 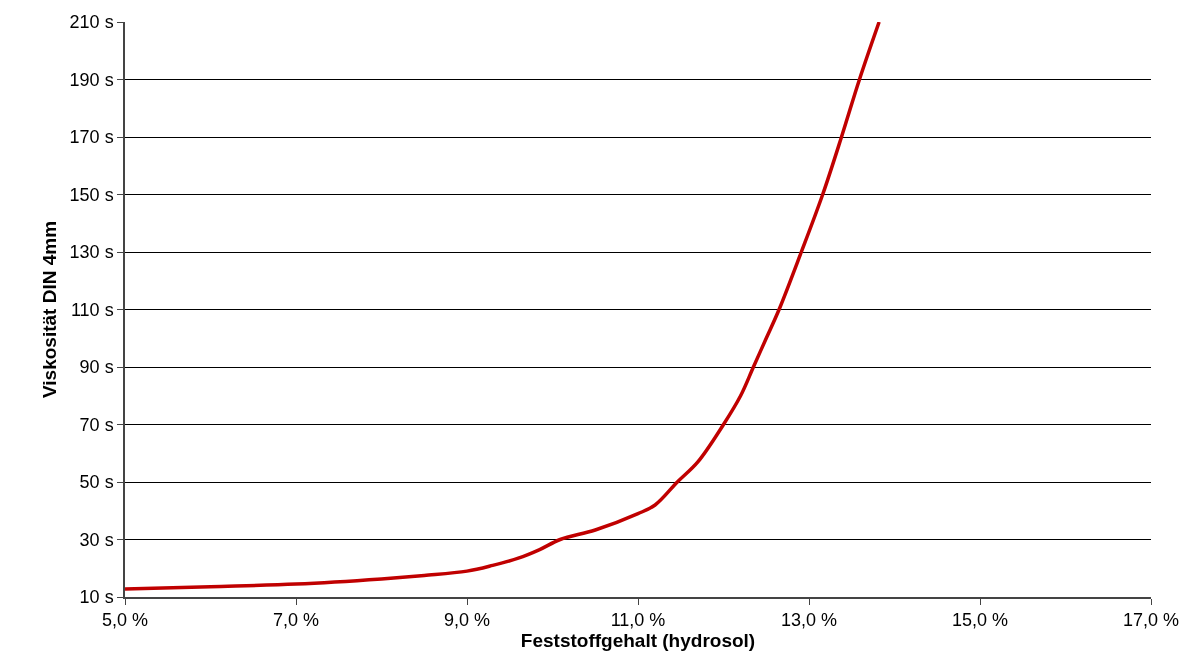 I want to click on y-tick-label: 130 s, so click(x=91, y=252).